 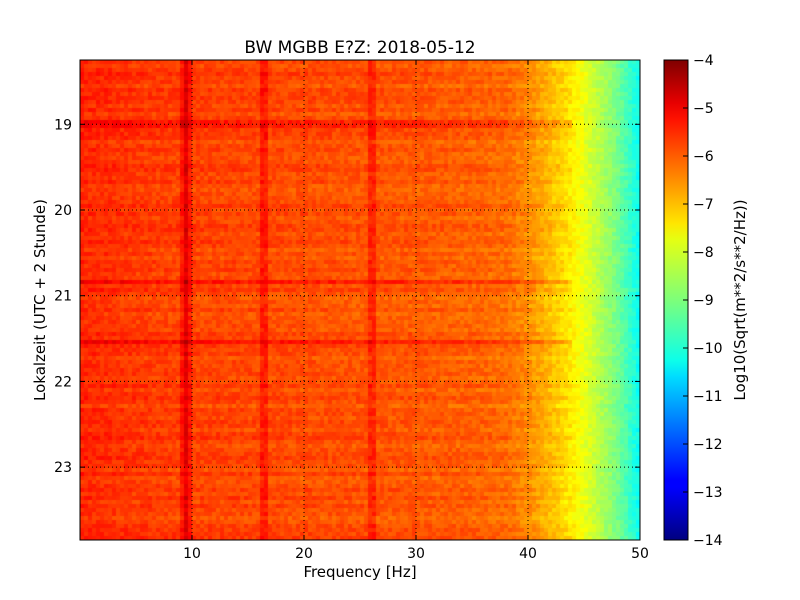 I want to click on colorbar-tick-label: −11, so click(x=708, y=397).